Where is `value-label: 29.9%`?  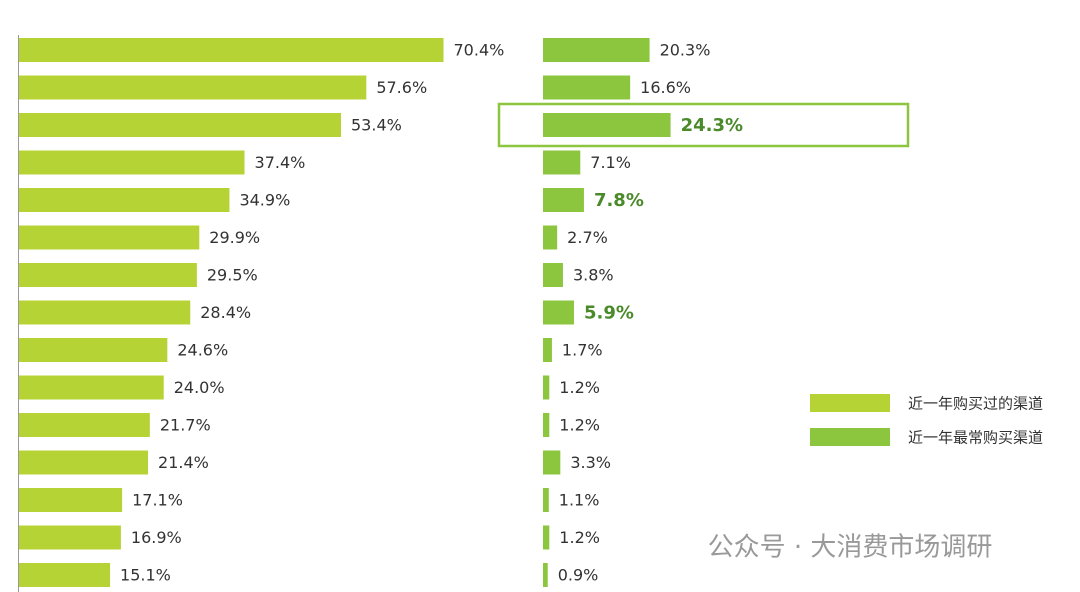 value-label: 29.9% is located at coordinates (234, 237).